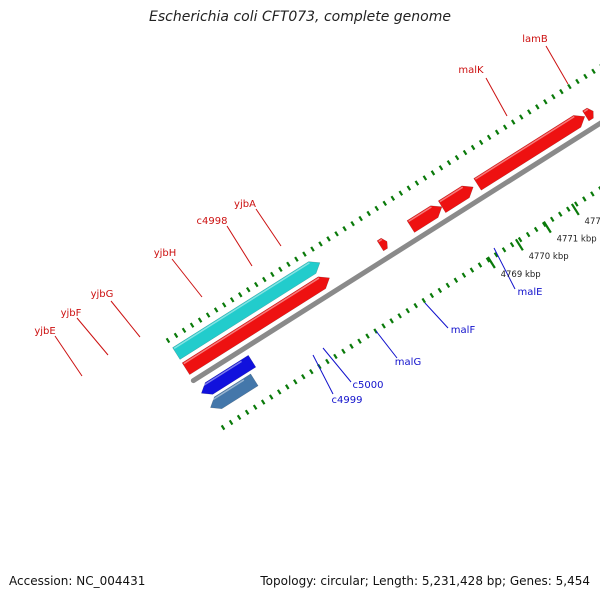 This screenshot has height=600, width=600. What do you see at coordinates (547, 227) in the screenshot?
I see `scale-major-tick` at bounding box center [547, 227].